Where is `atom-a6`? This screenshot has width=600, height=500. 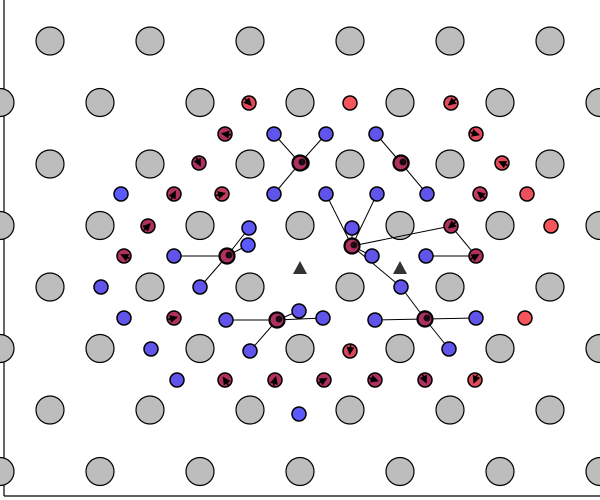
atom-a6 is located at coordinates (326, 134).